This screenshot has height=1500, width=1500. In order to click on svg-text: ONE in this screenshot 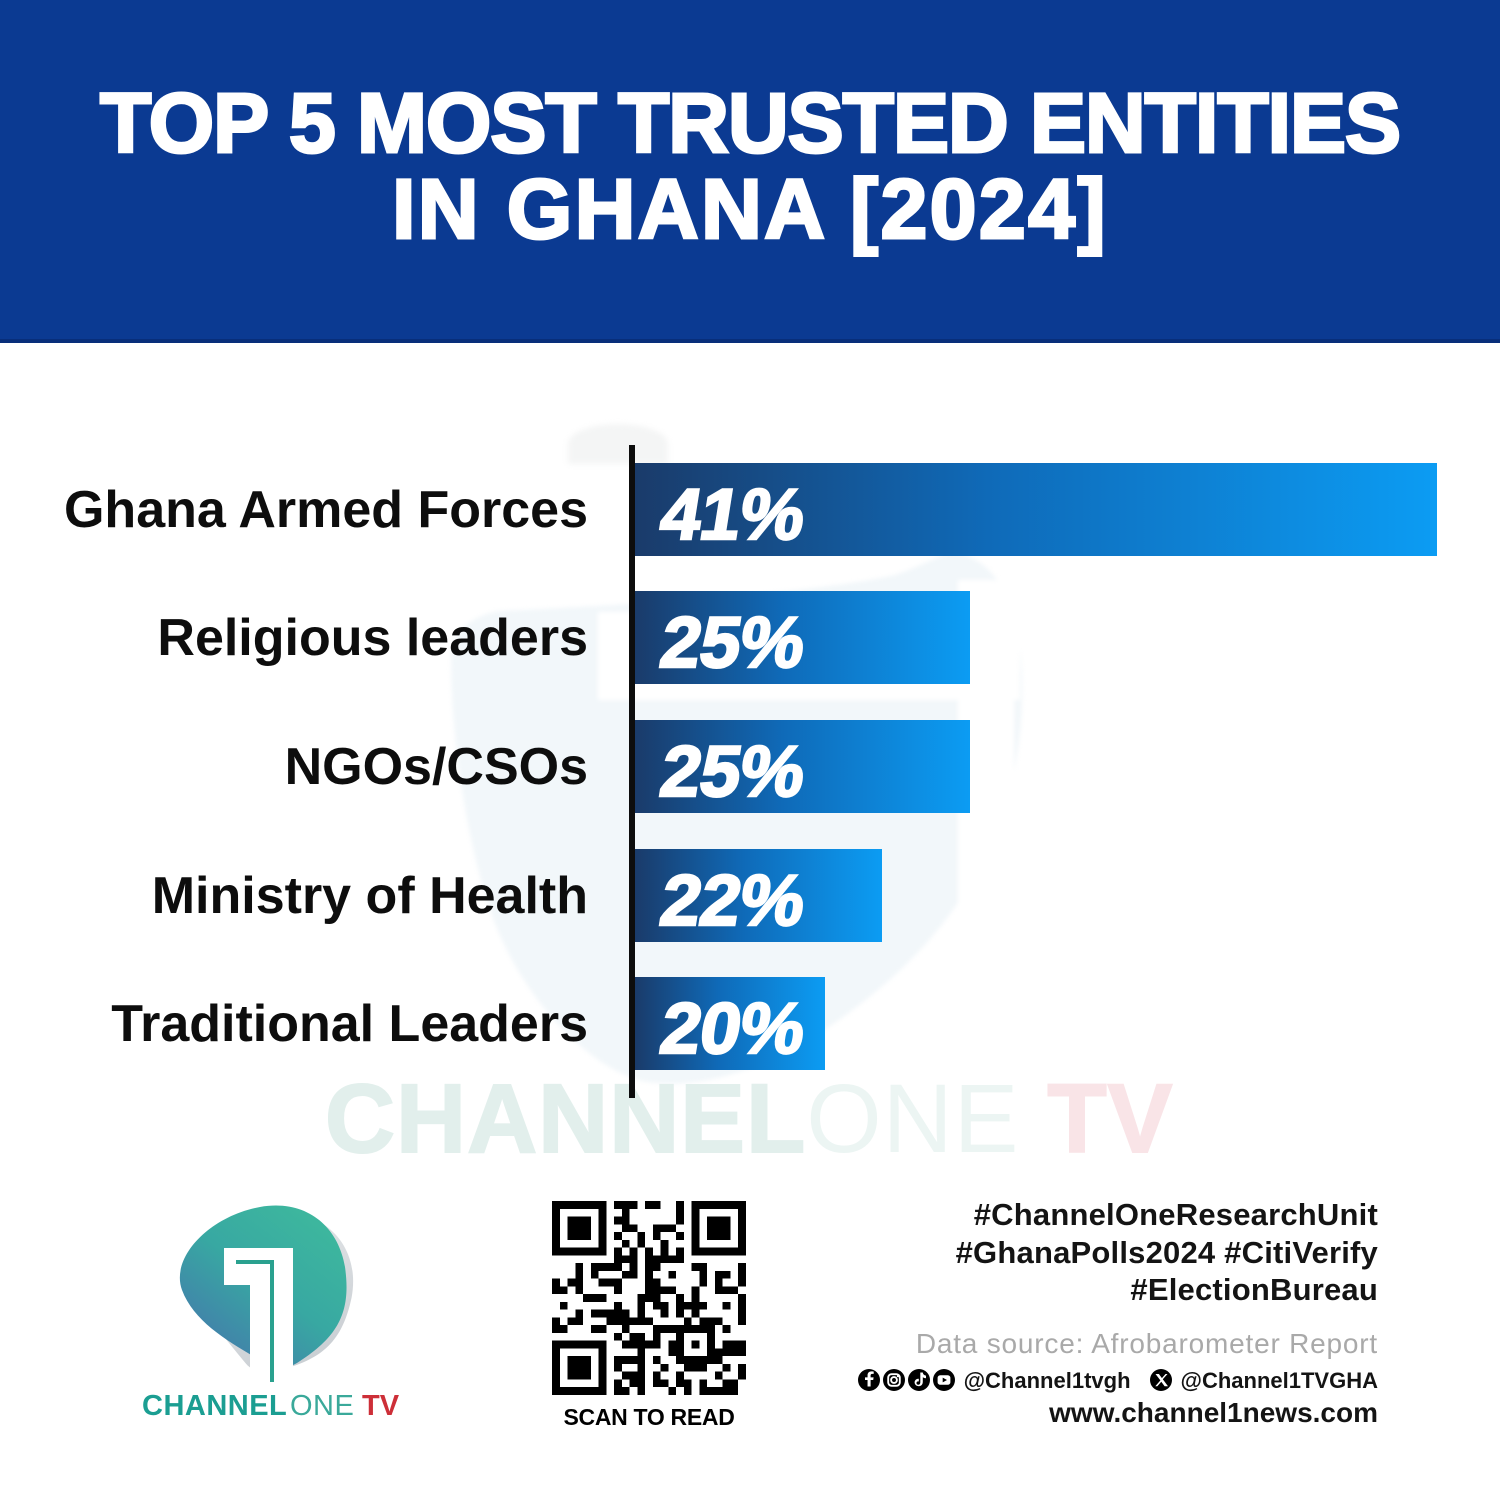, I will do `click(322, 1406)`.